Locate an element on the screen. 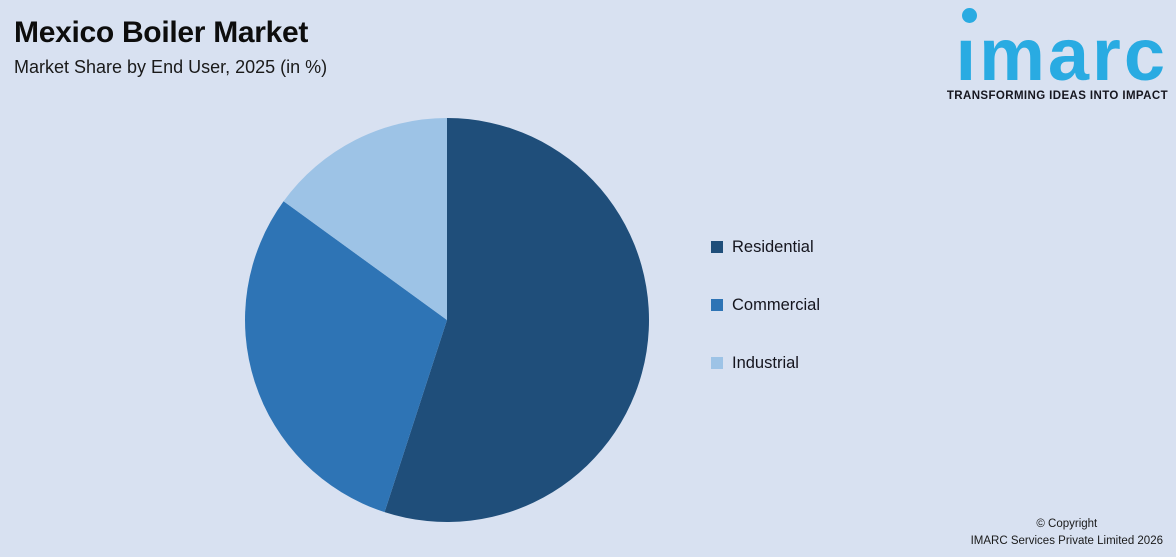 The width and height of the screenshot is (1176, 557). copyright-line2: IMARC Services Private Limited 2026 is located at coordinates (1066, 541).